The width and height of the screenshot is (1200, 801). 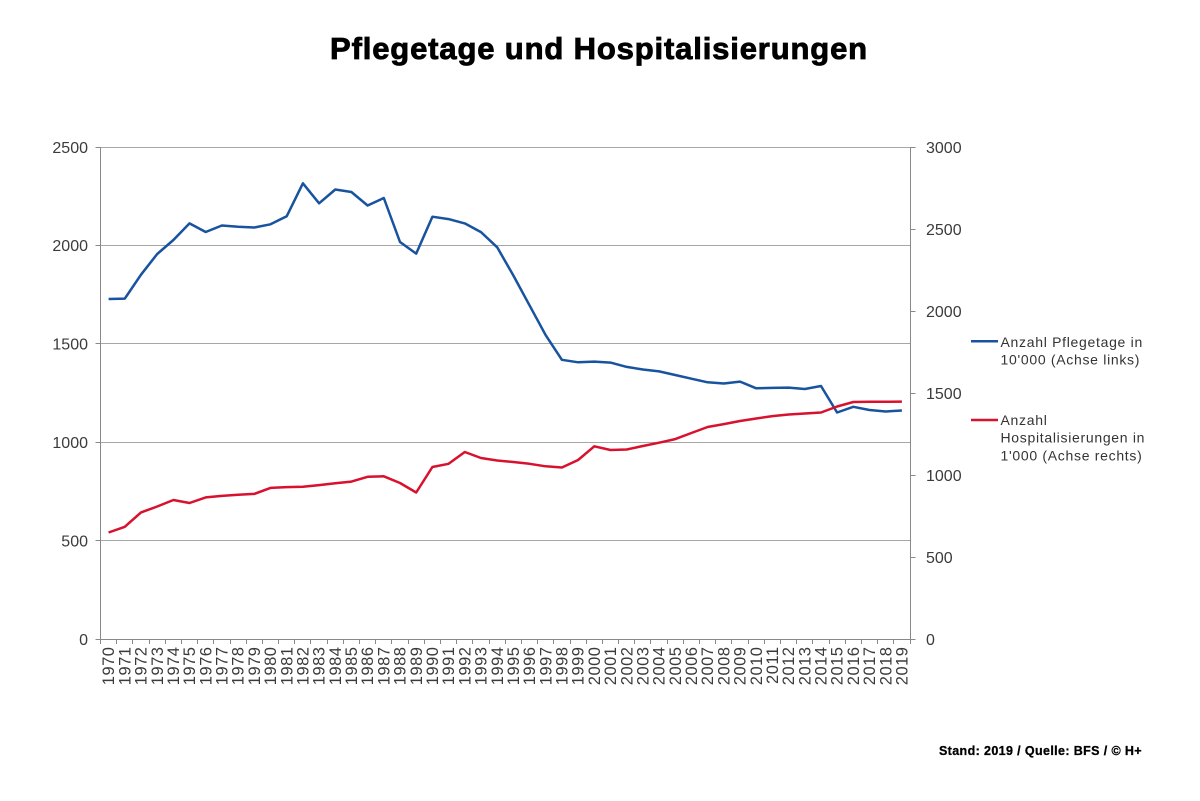 What do you see at coordinates (287, 666) in the screenshot?
I see `svg-text: 1981` at bounding box center [287, 666].